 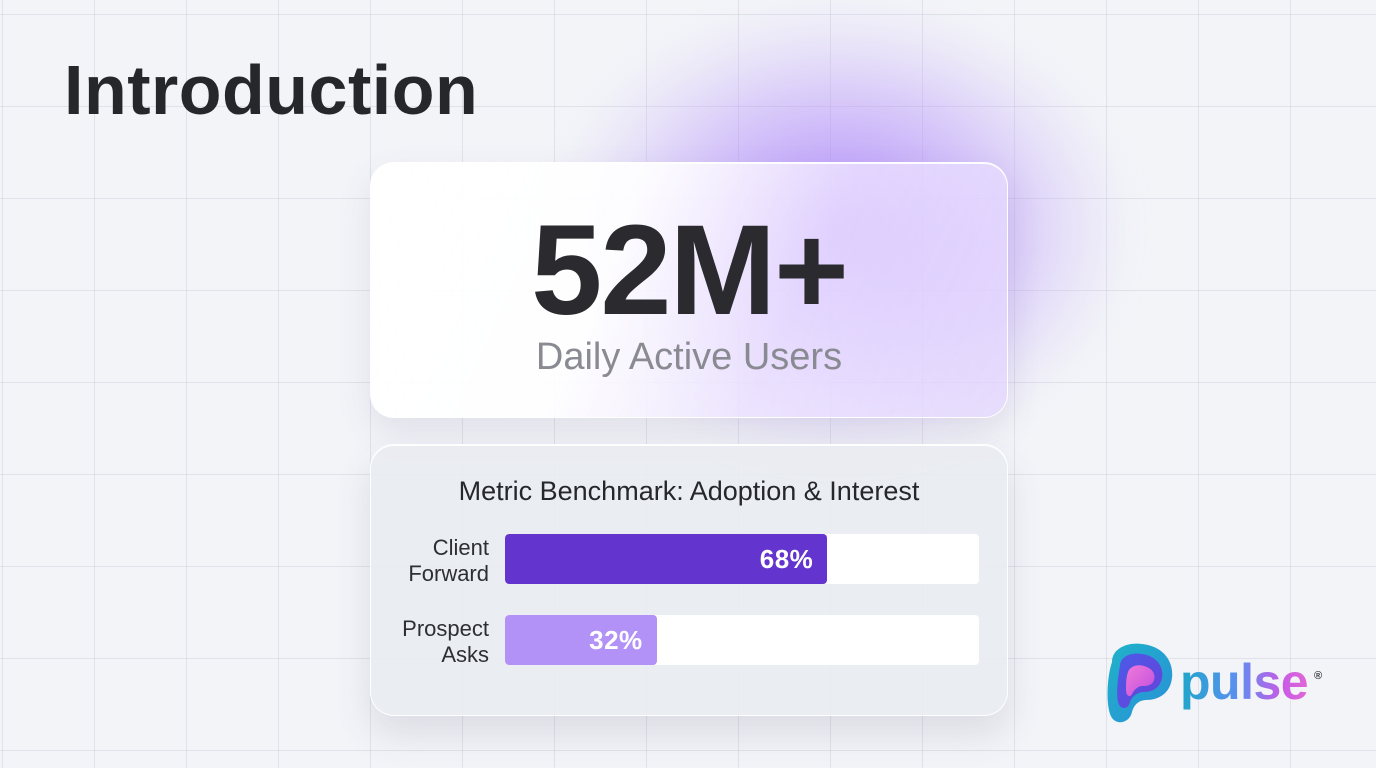 What do you see at coordinates (690, 270) in the screenshot?
I see `hero-stat-value: 52M+` at bounding box center [690, 270].